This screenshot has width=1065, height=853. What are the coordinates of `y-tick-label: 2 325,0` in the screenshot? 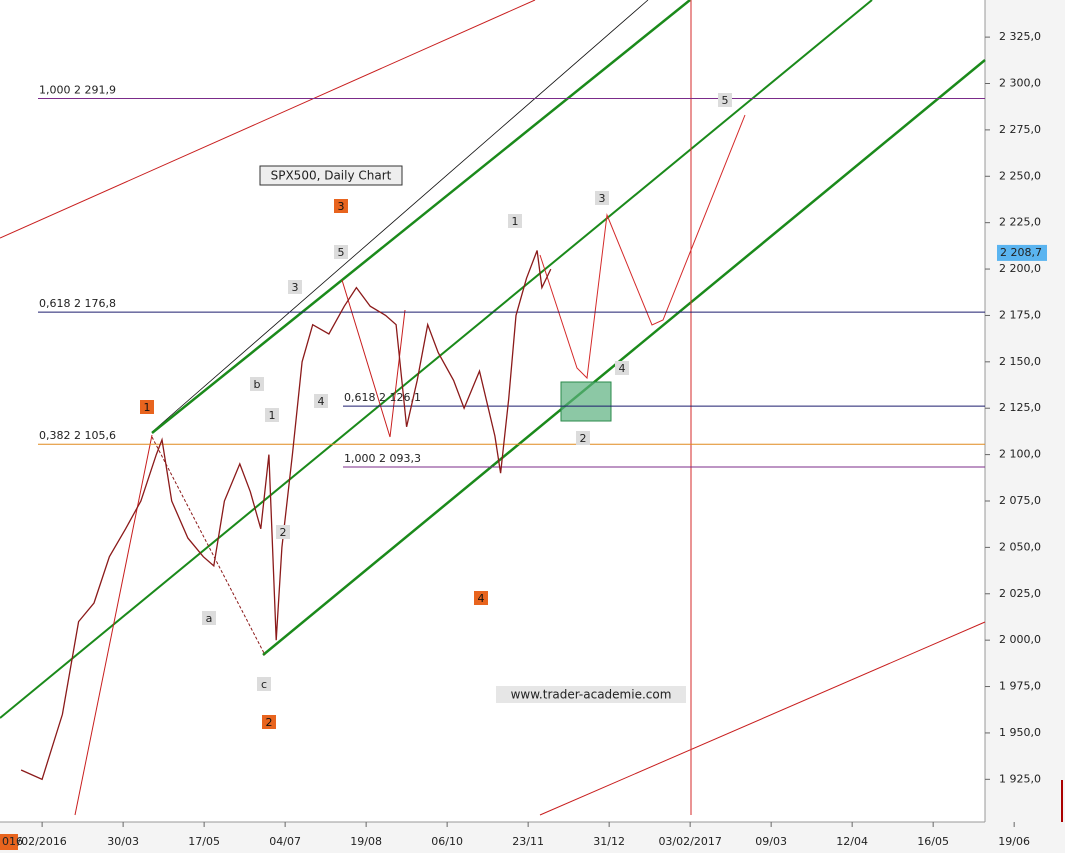 It's located at (1020, 36).